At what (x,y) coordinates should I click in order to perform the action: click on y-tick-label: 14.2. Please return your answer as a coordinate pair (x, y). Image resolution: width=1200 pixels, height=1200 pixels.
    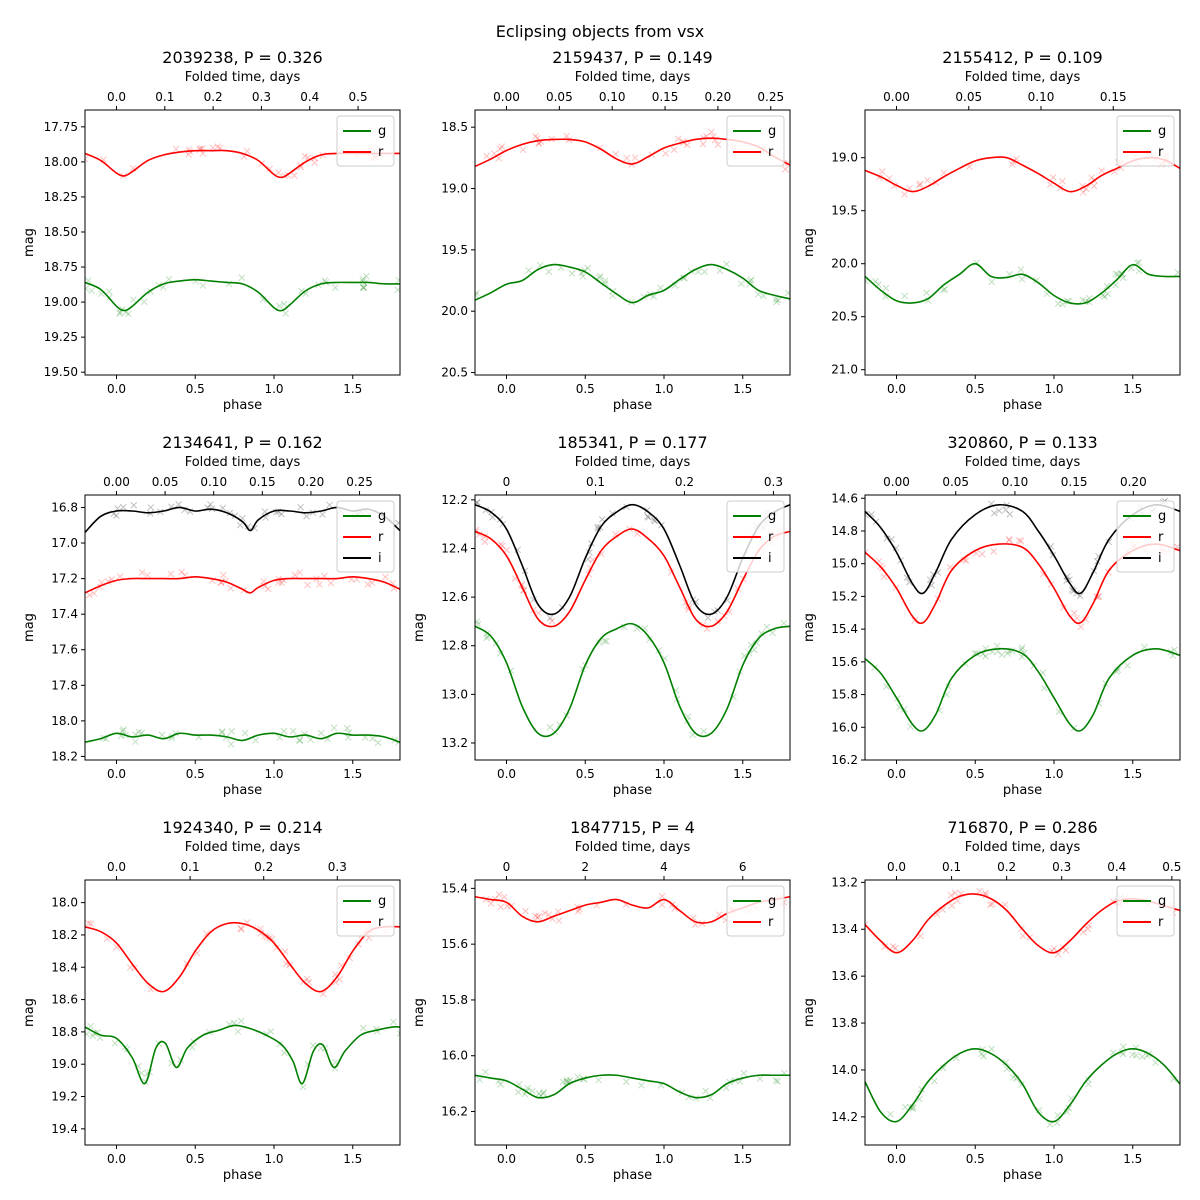
    Looking at the image, I should click on (844, 1117).